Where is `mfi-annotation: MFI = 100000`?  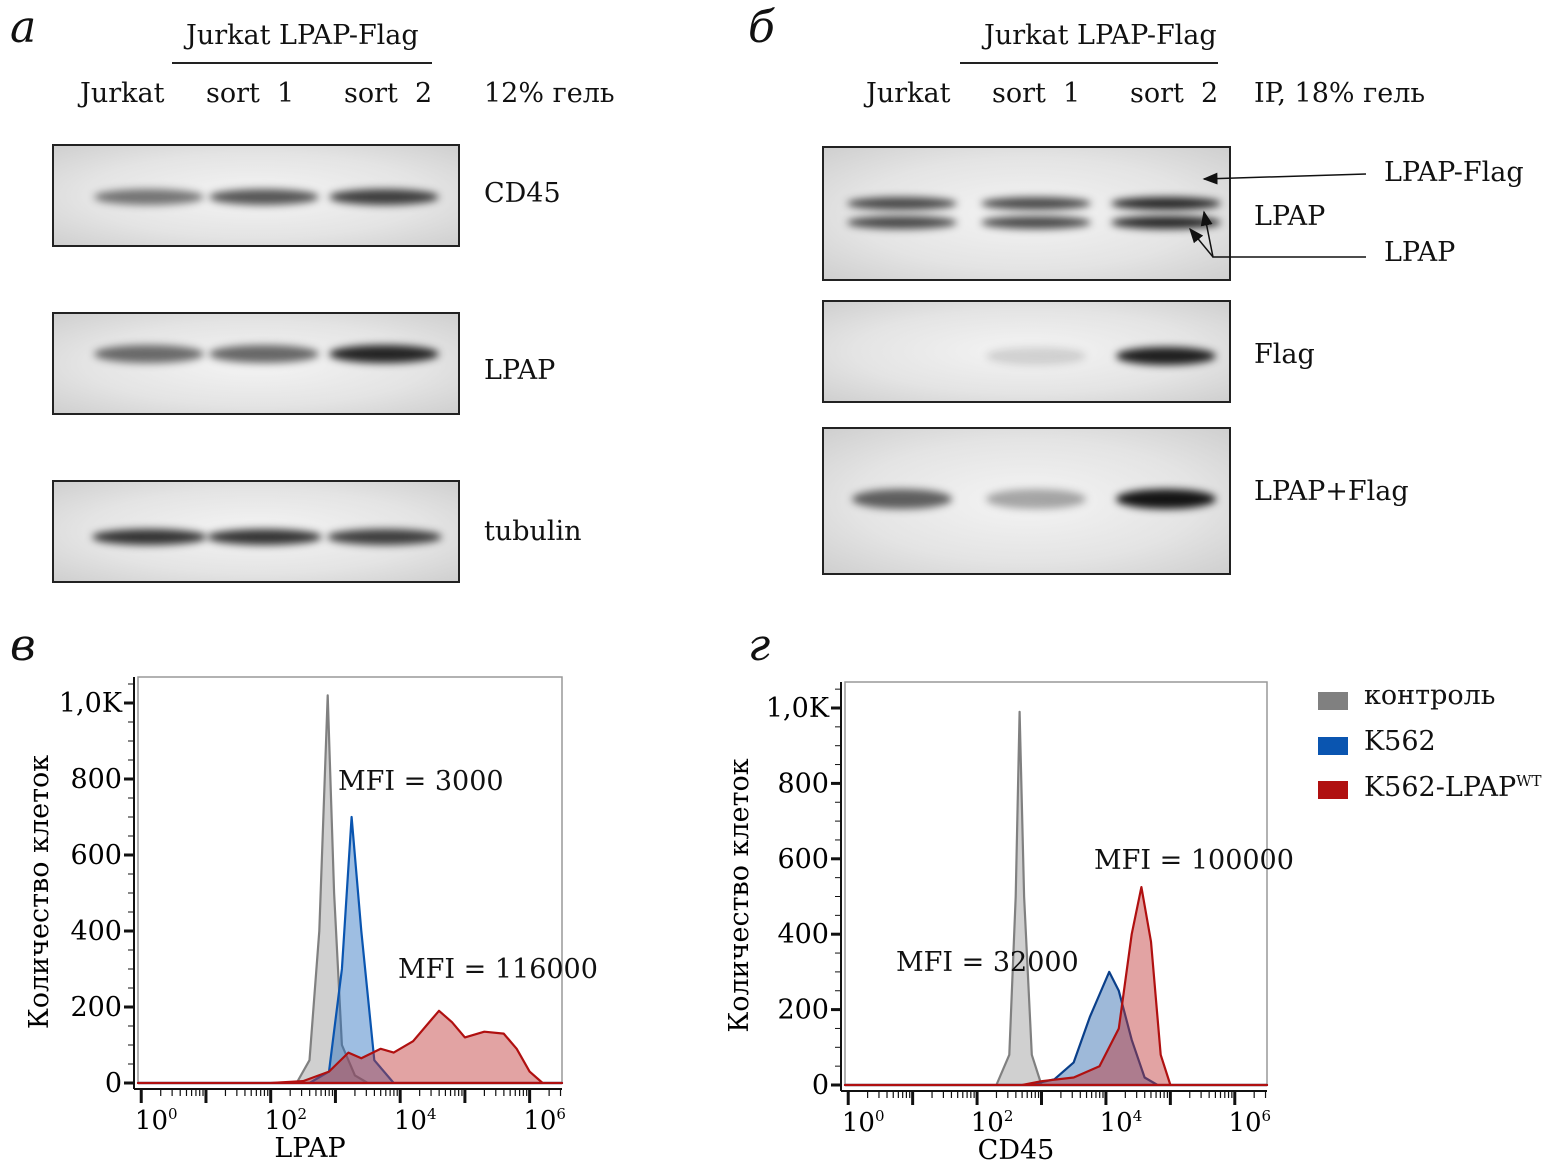 mfi-annotation: MFI = 100000 is located at coordinates (1194, 860).